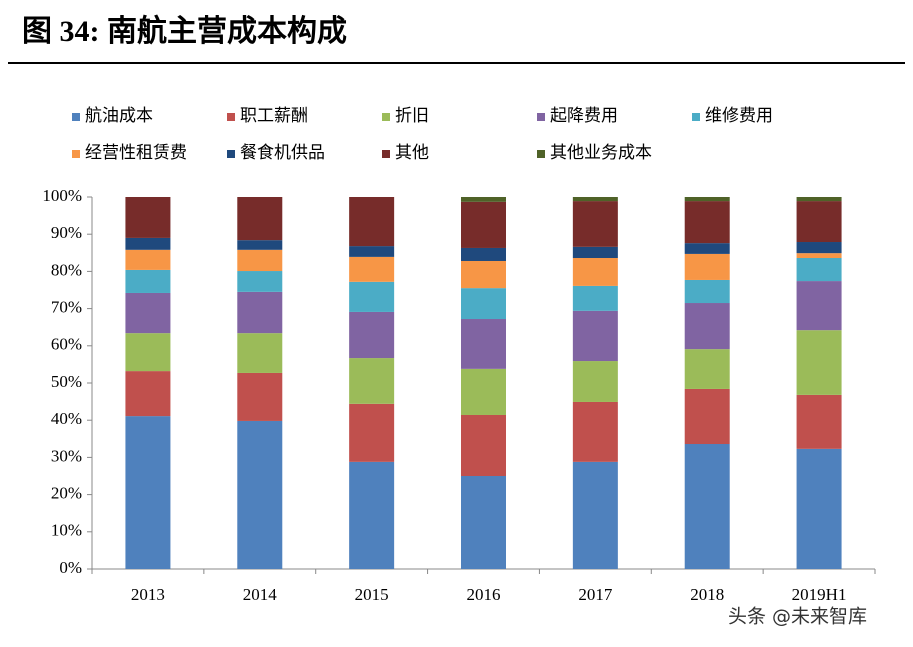 This screenshot has width=913, height=647. Describe the element at coordinates (584, 115) in the screenshot. I see `legend-label: 起降费用` at that location.